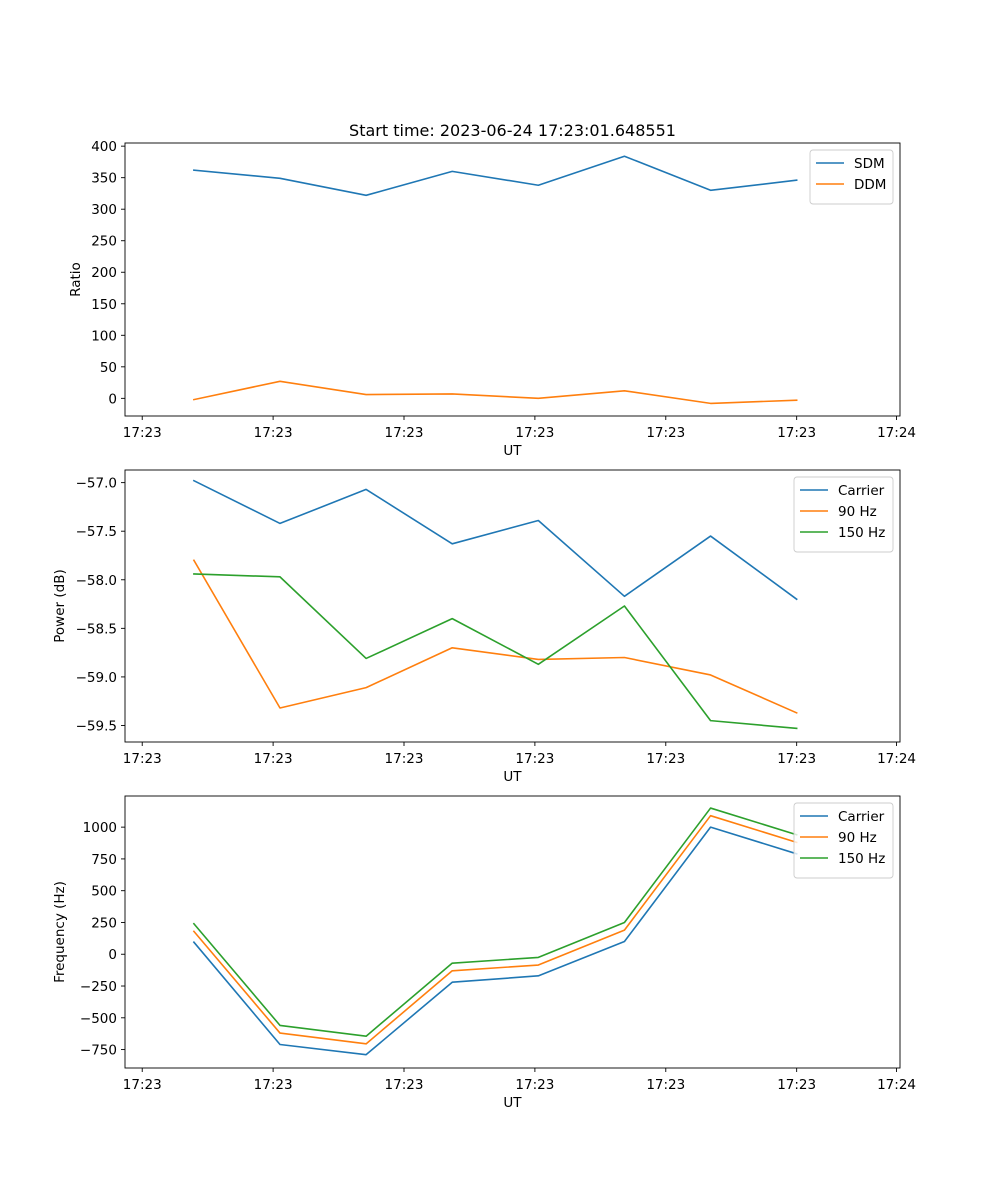  What do you see at coordinates (104, 210) in the screenshot?
I see `y-tick-label: 300` at bounding box center [104, 210].